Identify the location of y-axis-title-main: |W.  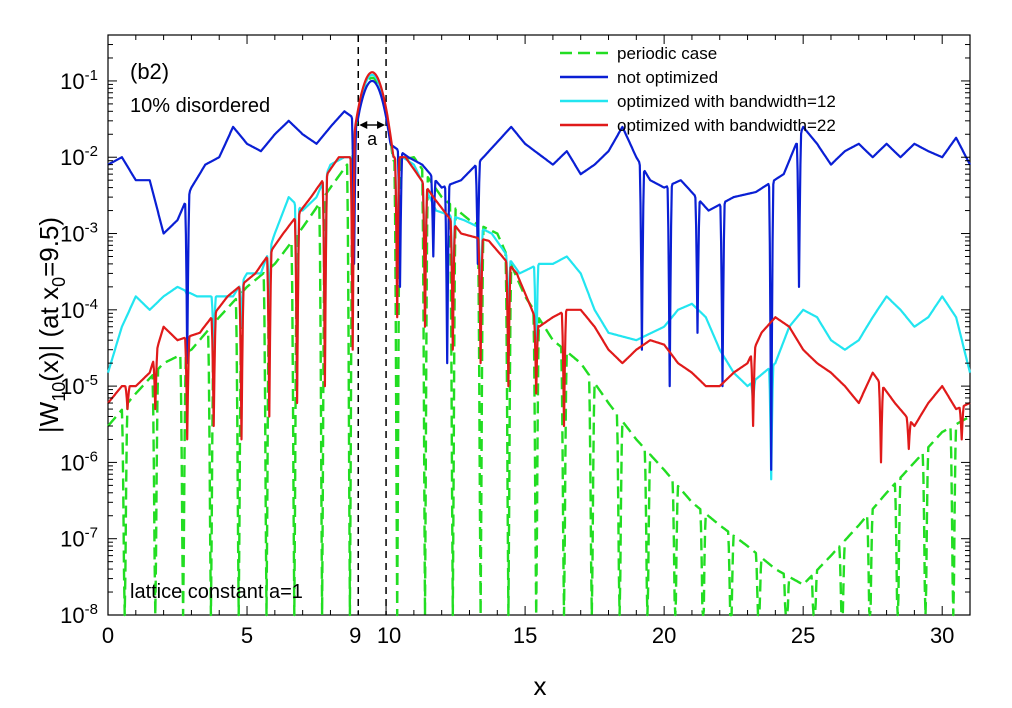
(49, 417).